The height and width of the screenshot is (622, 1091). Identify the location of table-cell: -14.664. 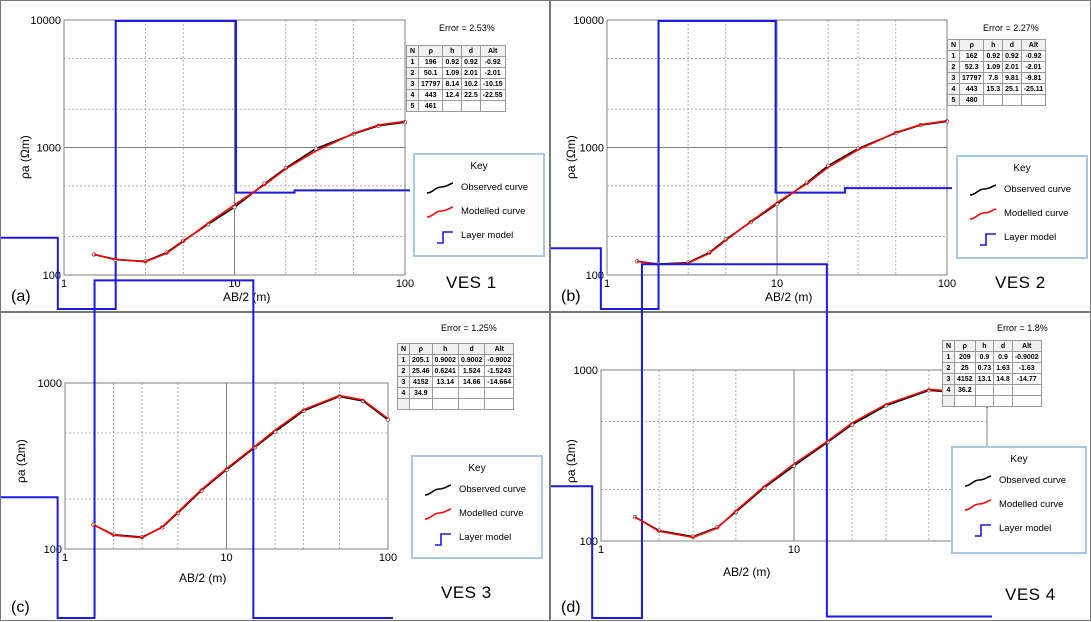
(499, 382).